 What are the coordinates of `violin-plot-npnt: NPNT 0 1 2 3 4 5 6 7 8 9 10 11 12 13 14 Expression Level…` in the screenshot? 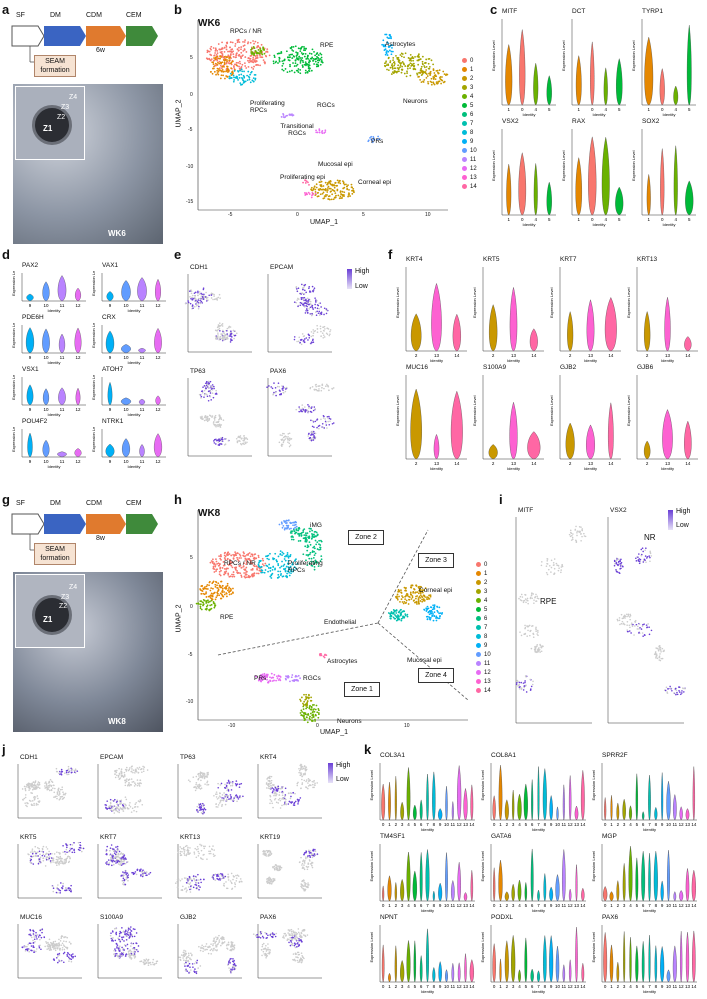 It's located at (425, 954).